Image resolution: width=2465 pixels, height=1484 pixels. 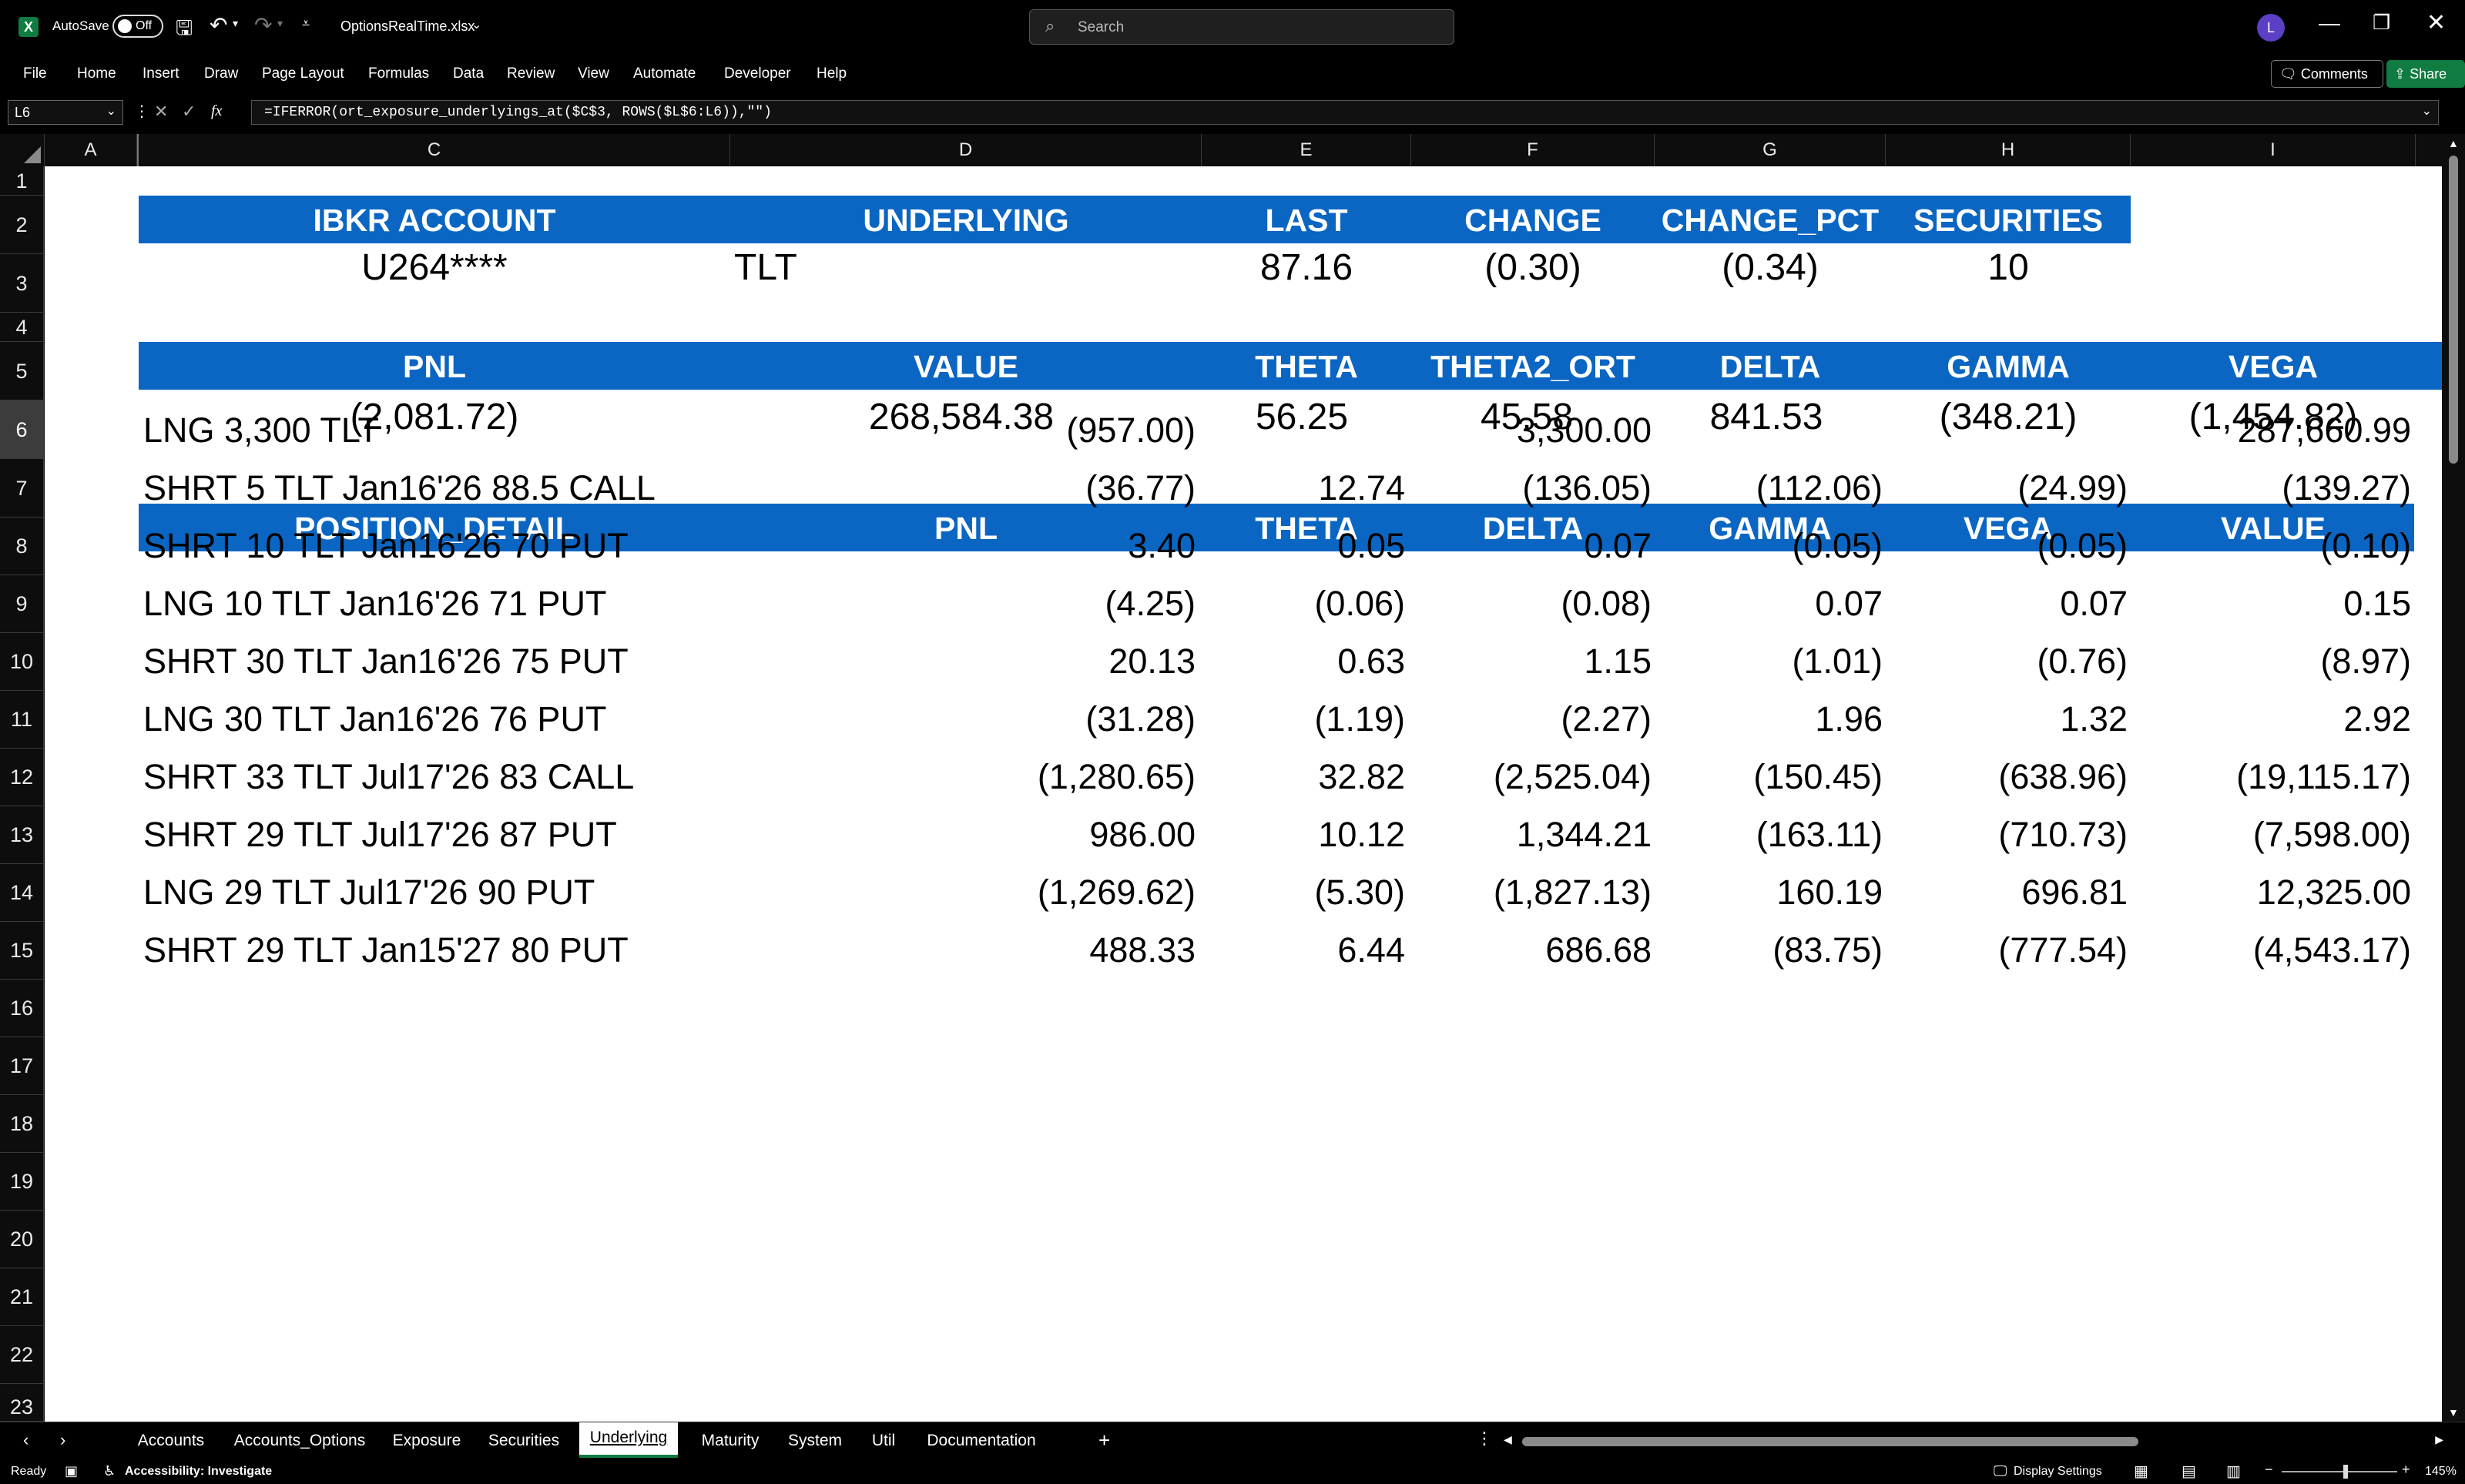 I want to click on row-header: 19, so click(x=22, y=1182).